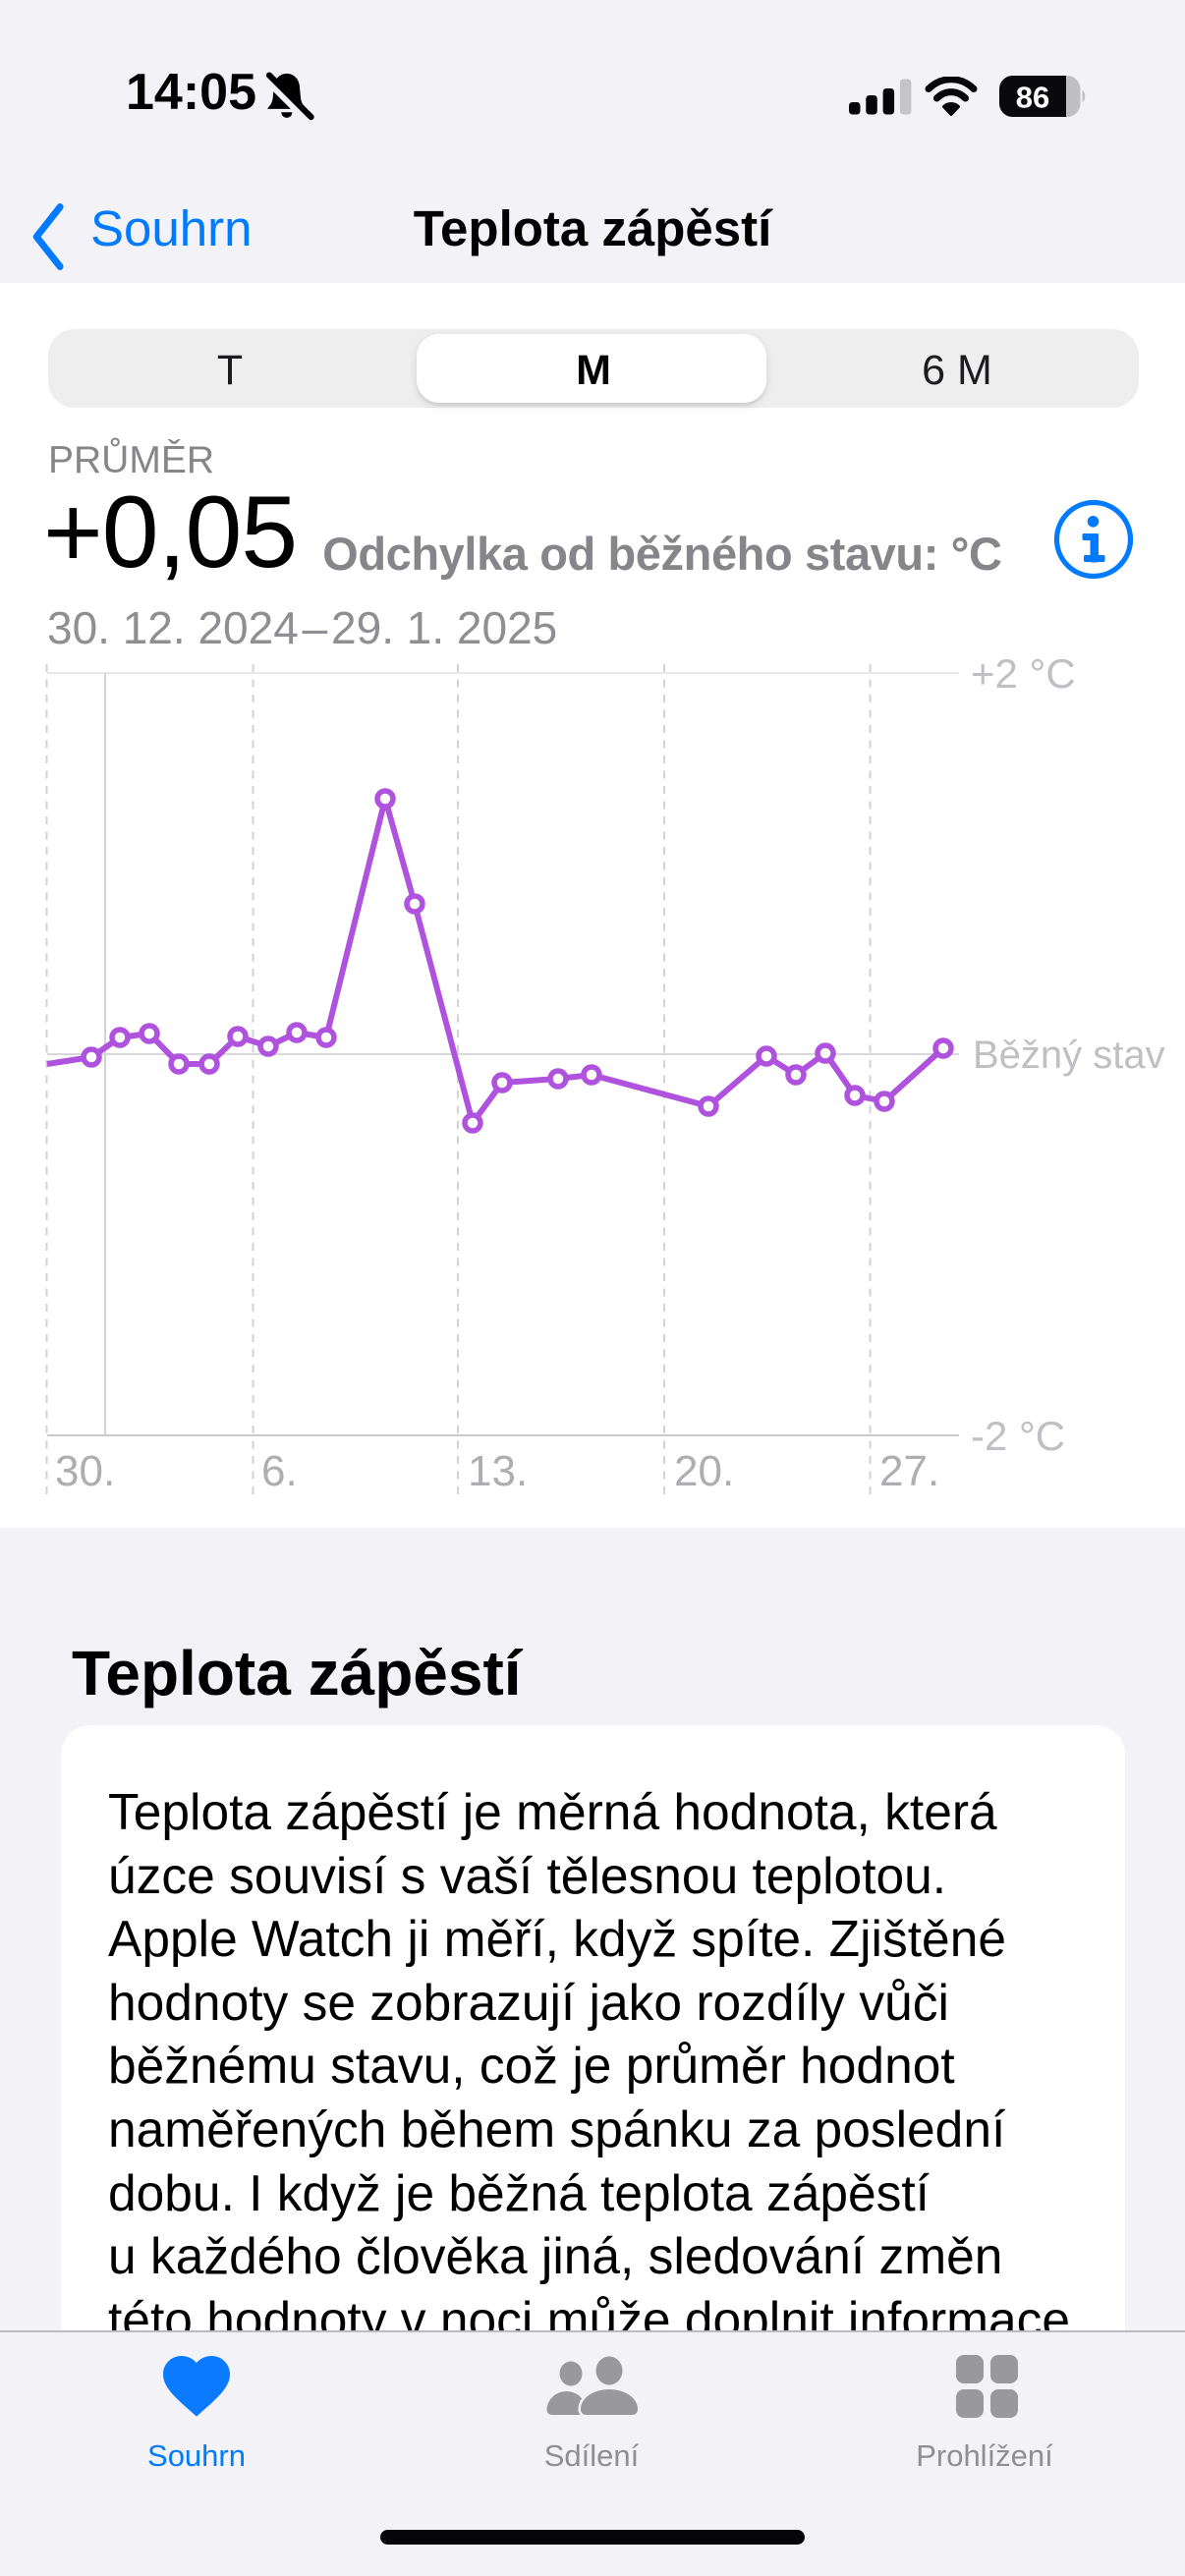  Describe the element at coordinates (1024, 673) in the screenshot. I see `svg-text: +2 °C` at that location.